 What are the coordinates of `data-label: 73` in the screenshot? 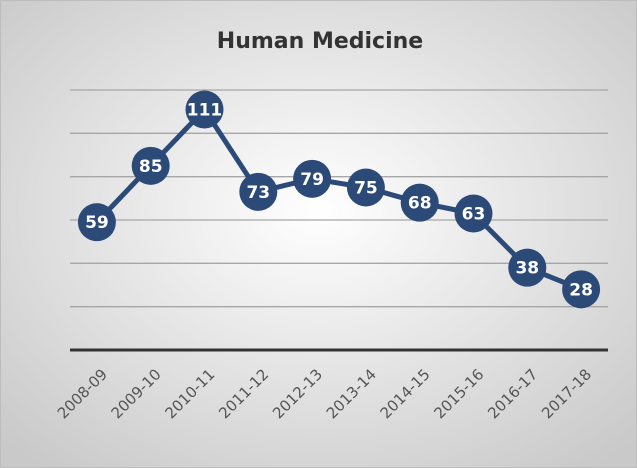 It's located at (258, 193).